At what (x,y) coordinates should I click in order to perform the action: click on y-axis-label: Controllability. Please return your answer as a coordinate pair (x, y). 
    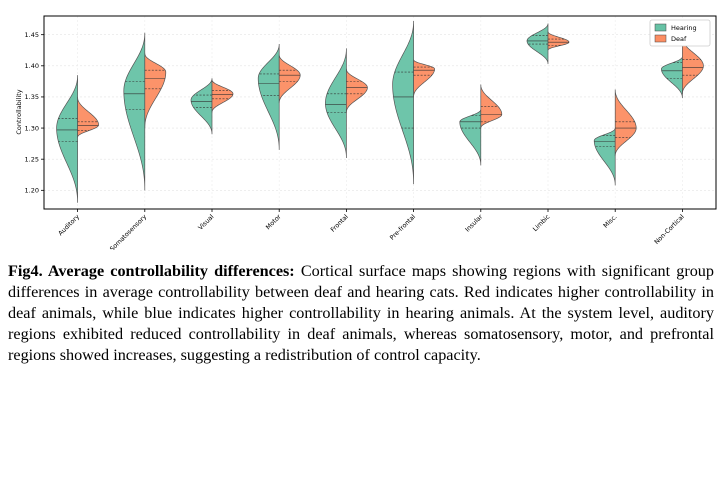
    Looking at the image, I should click on (19, 111).